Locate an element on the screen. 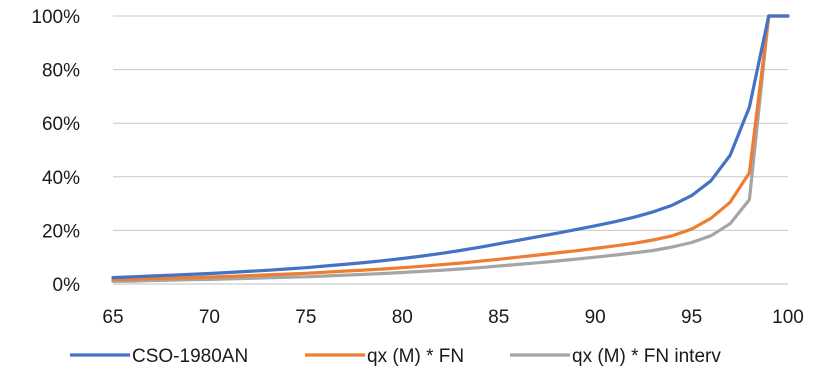 The height and width of the screenshot is (372, 821). x-tick-label: 70 is located at coordinates (209, 317).